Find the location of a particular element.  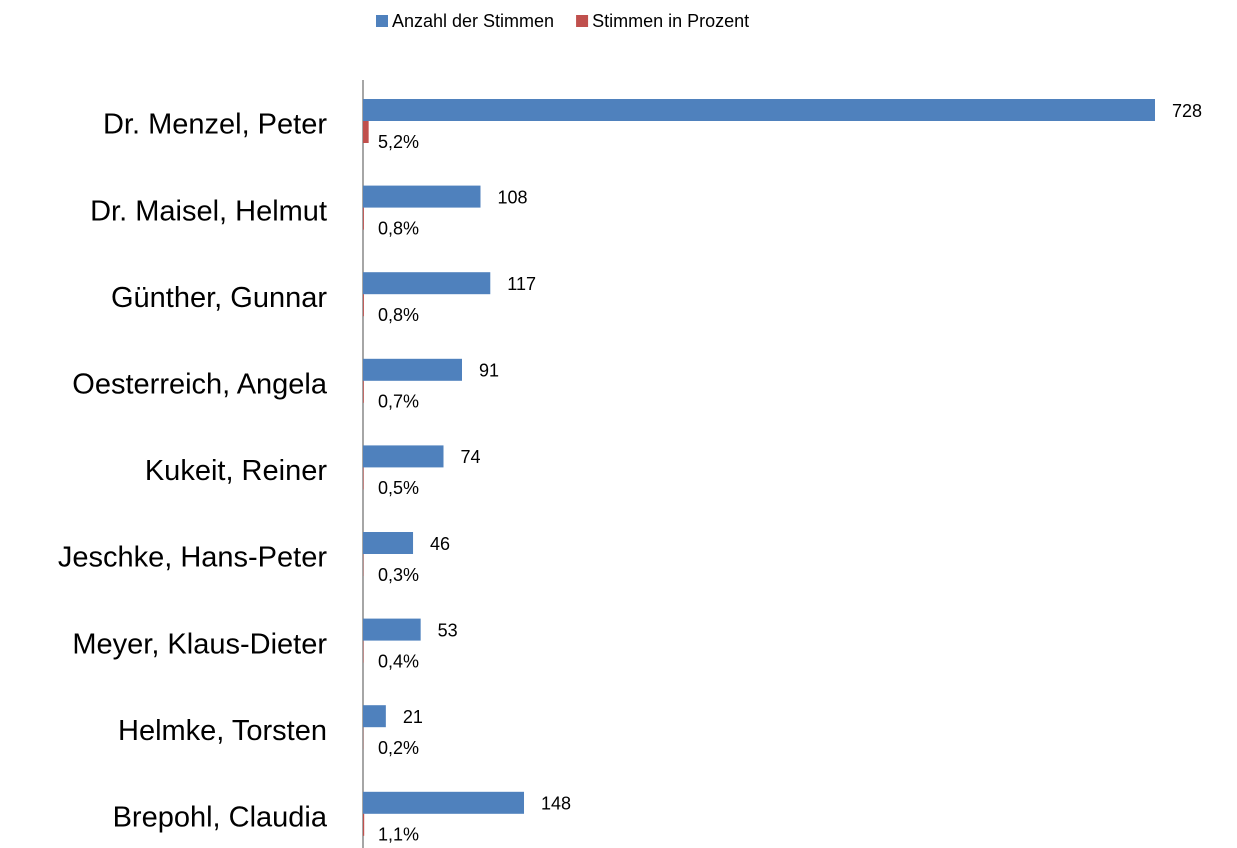

category-label: Brepohl, Claudia is located at coordinates (220, 817).